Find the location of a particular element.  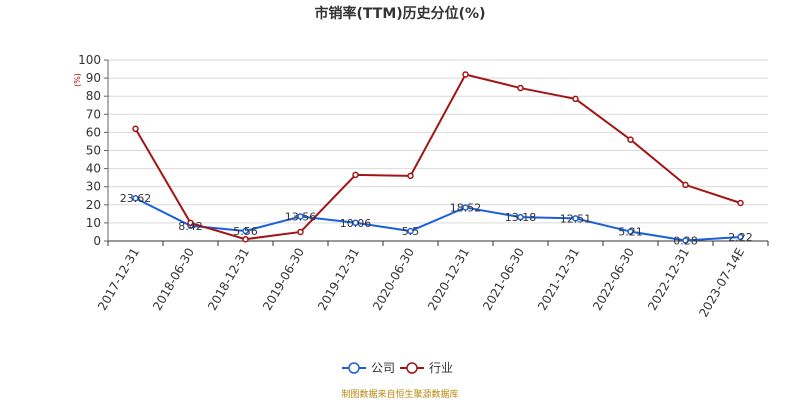

x-tick-label: 2017-12-31 is located at coordinates (118, 279).